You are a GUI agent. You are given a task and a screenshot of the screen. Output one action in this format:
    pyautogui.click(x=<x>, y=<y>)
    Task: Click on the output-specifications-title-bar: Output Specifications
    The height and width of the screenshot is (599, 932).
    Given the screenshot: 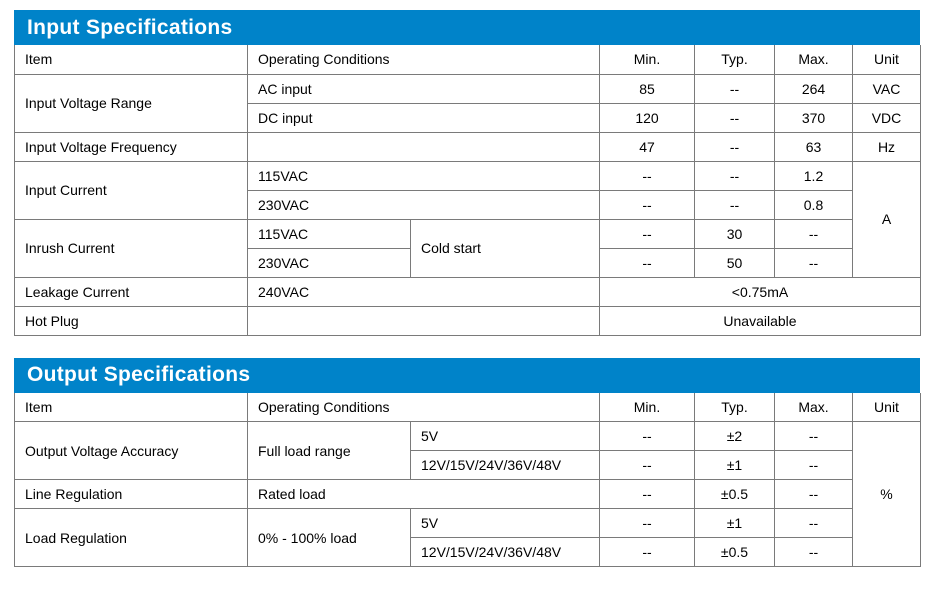 What is the action you would take?
    pyautogui.click(x=467, y=375)
    